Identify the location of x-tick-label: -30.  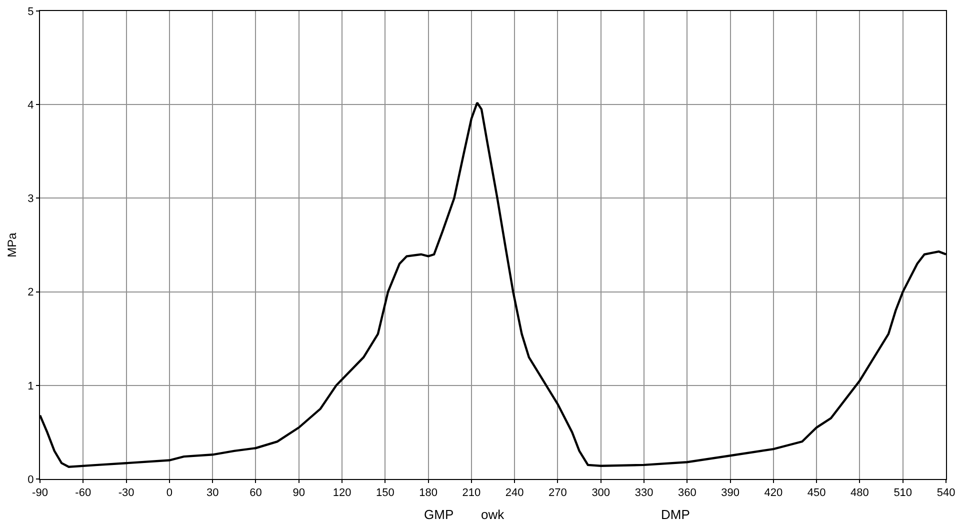
(126, 493).